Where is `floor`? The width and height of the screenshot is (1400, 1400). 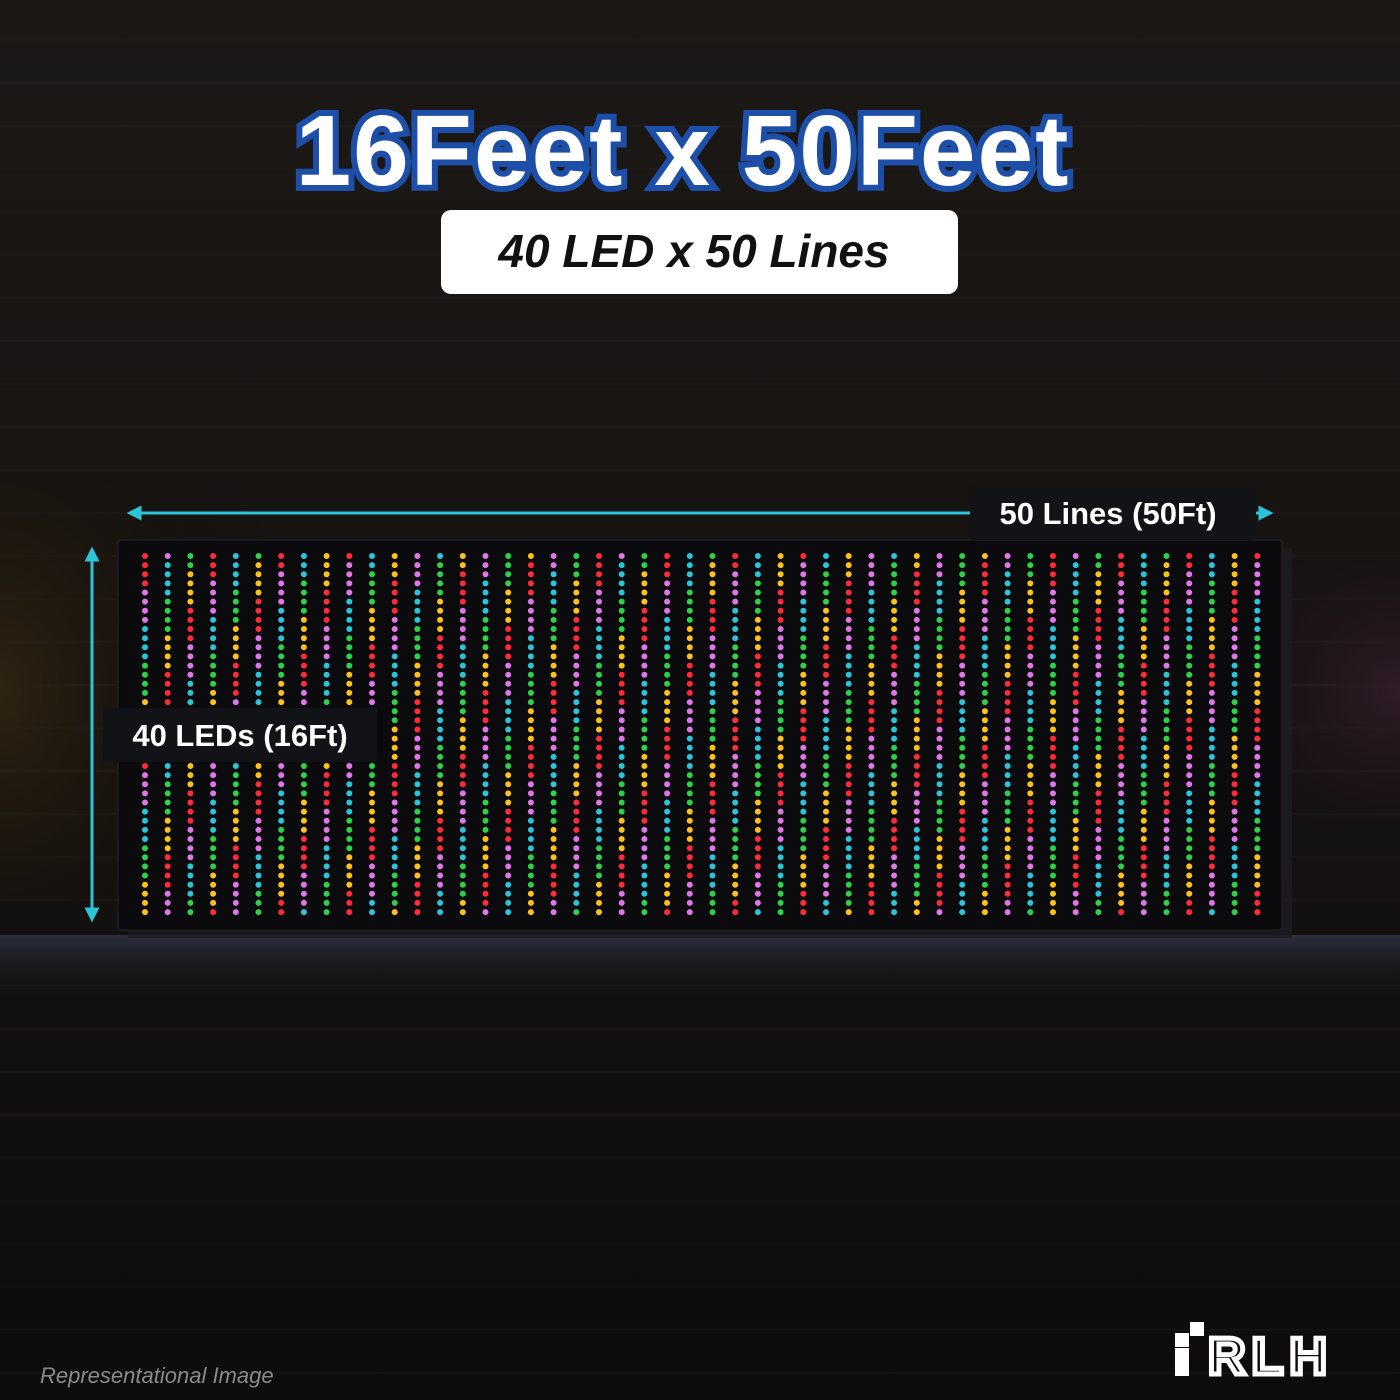
floor is located at coordinates (700, 970).